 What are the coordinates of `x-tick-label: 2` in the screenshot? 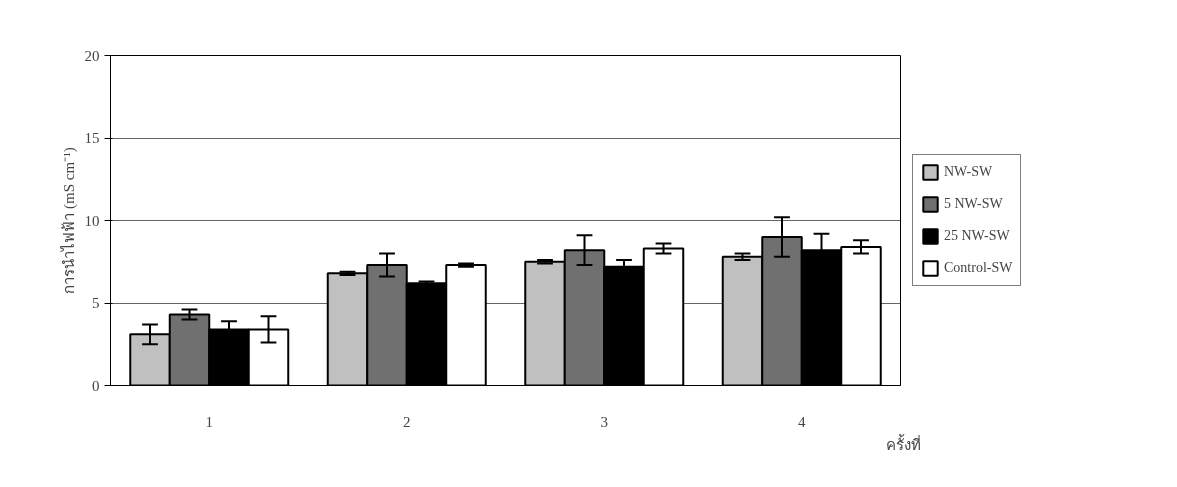 It's located at (407, 421).